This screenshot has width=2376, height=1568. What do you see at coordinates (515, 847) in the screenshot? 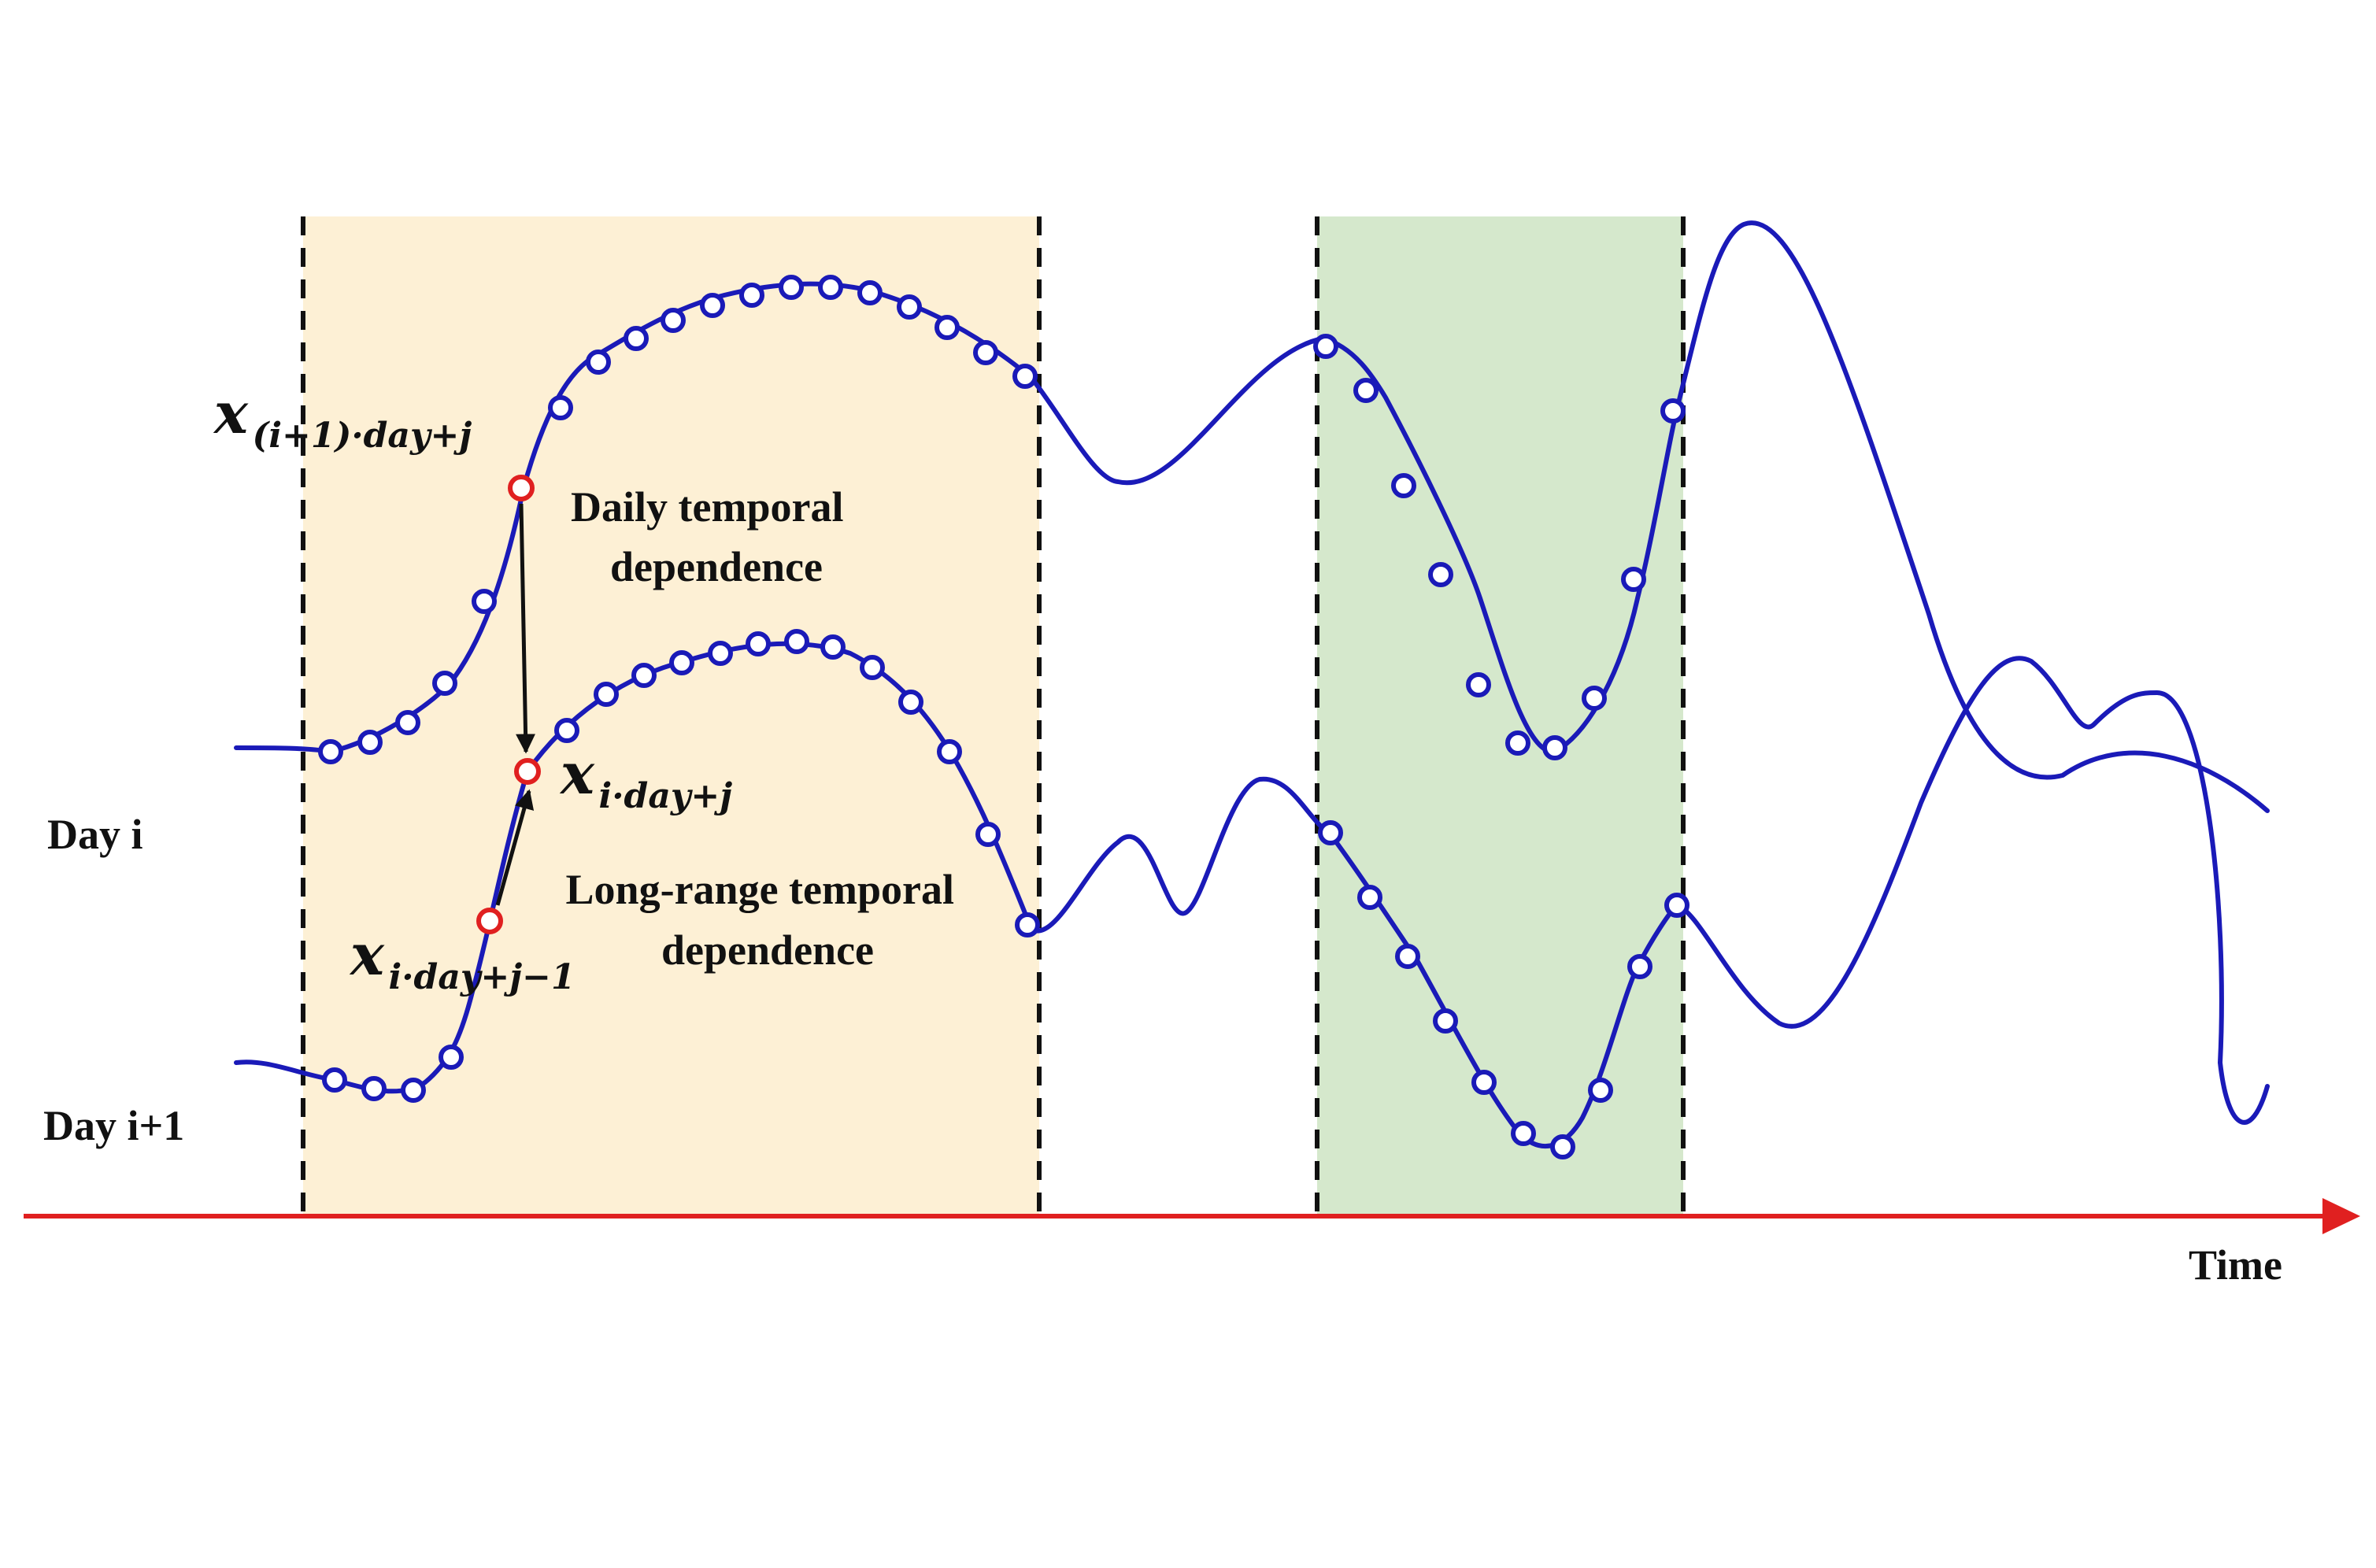
I see `long-range-dependence-arrow` at bounding box center [515, 847].